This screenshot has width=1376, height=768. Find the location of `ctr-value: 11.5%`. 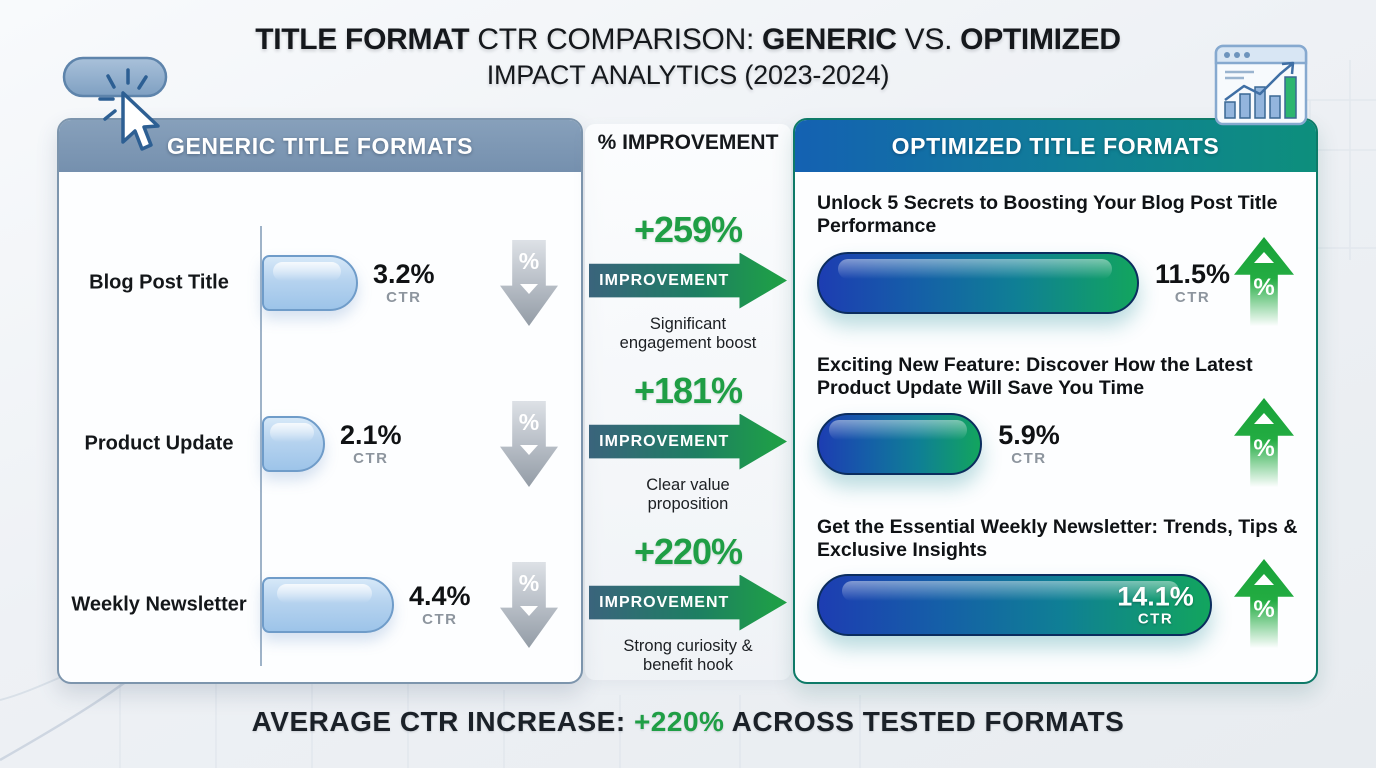

ctr-value: 11.5% is located at coordinates (1193, 274).